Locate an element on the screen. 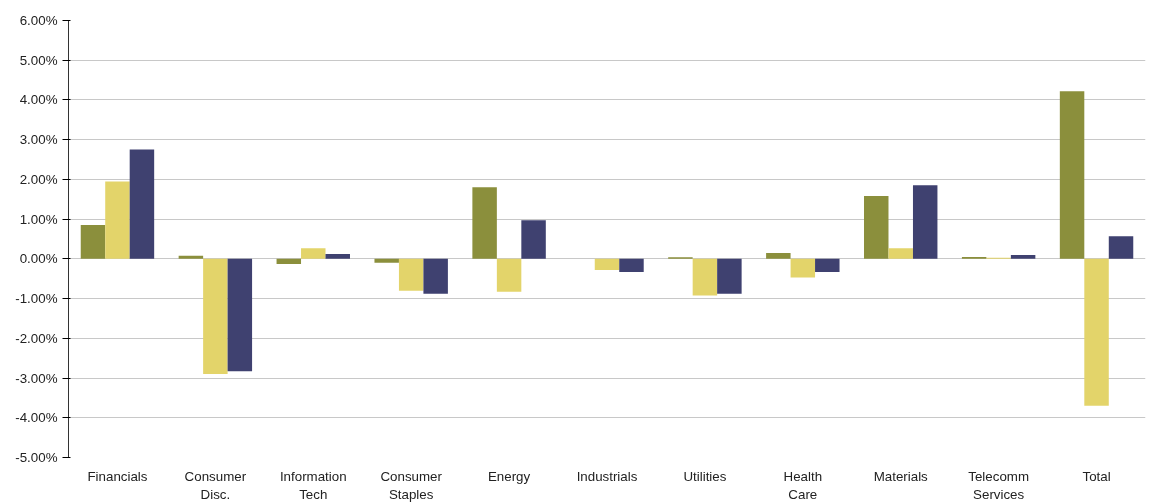  x-tick-label: Industrials is located at coordinates (607, 476).